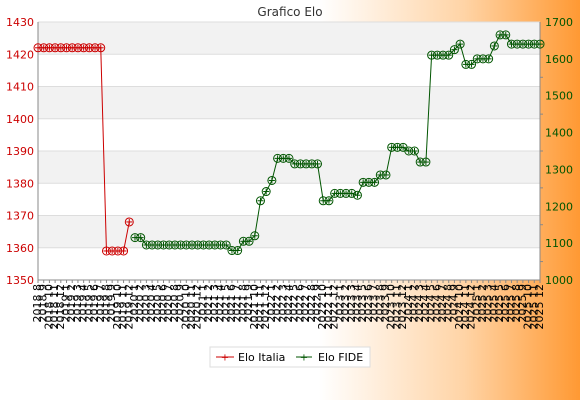 This screenshot has width=580, height=400. Describe the element at coordinates (374, 303) in the screenshot. I see `x-tick-label: 2023 7` at that location.